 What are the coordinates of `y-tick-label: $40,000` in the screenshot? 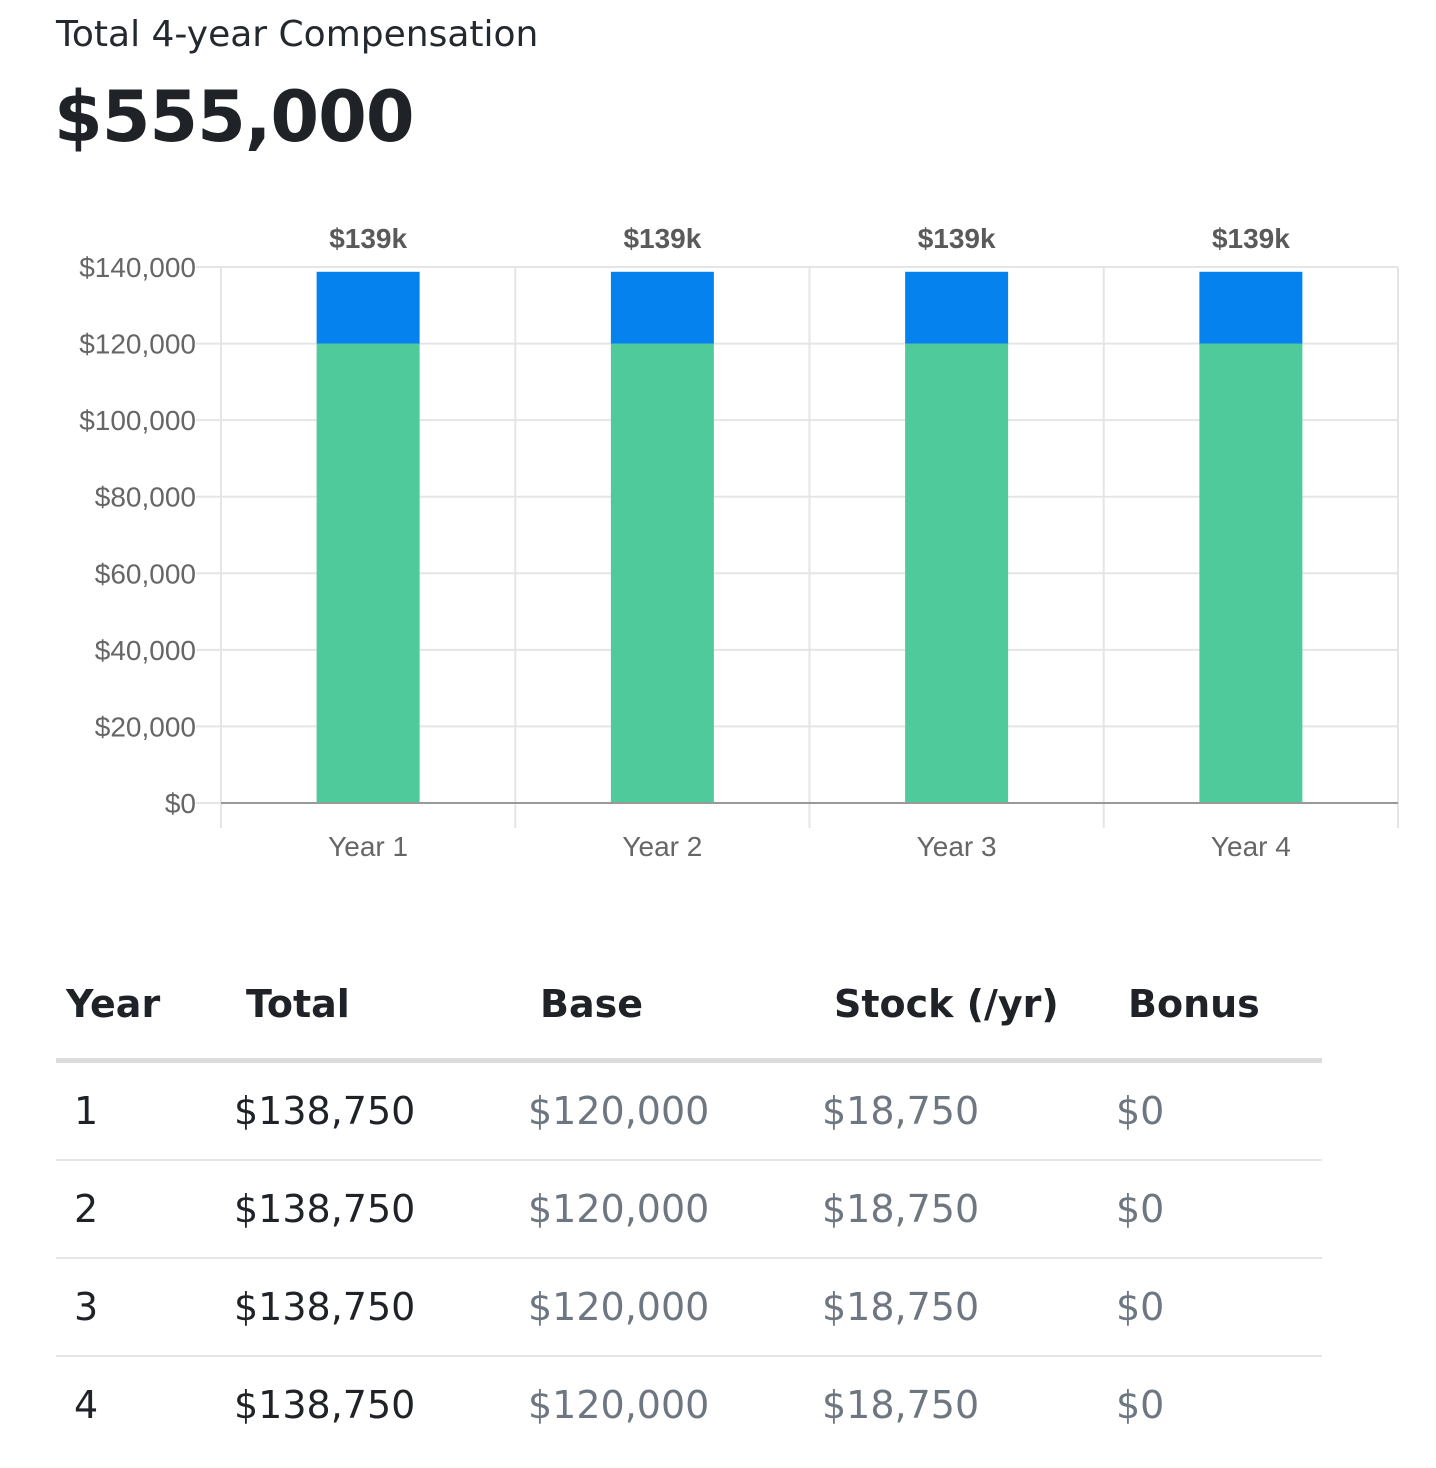 It's located at (145, 650).